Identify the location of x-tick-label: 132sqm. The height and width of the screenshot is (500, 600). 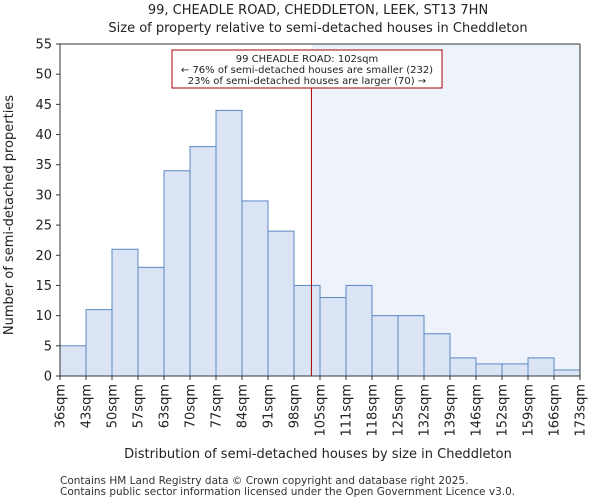
(425, 410).